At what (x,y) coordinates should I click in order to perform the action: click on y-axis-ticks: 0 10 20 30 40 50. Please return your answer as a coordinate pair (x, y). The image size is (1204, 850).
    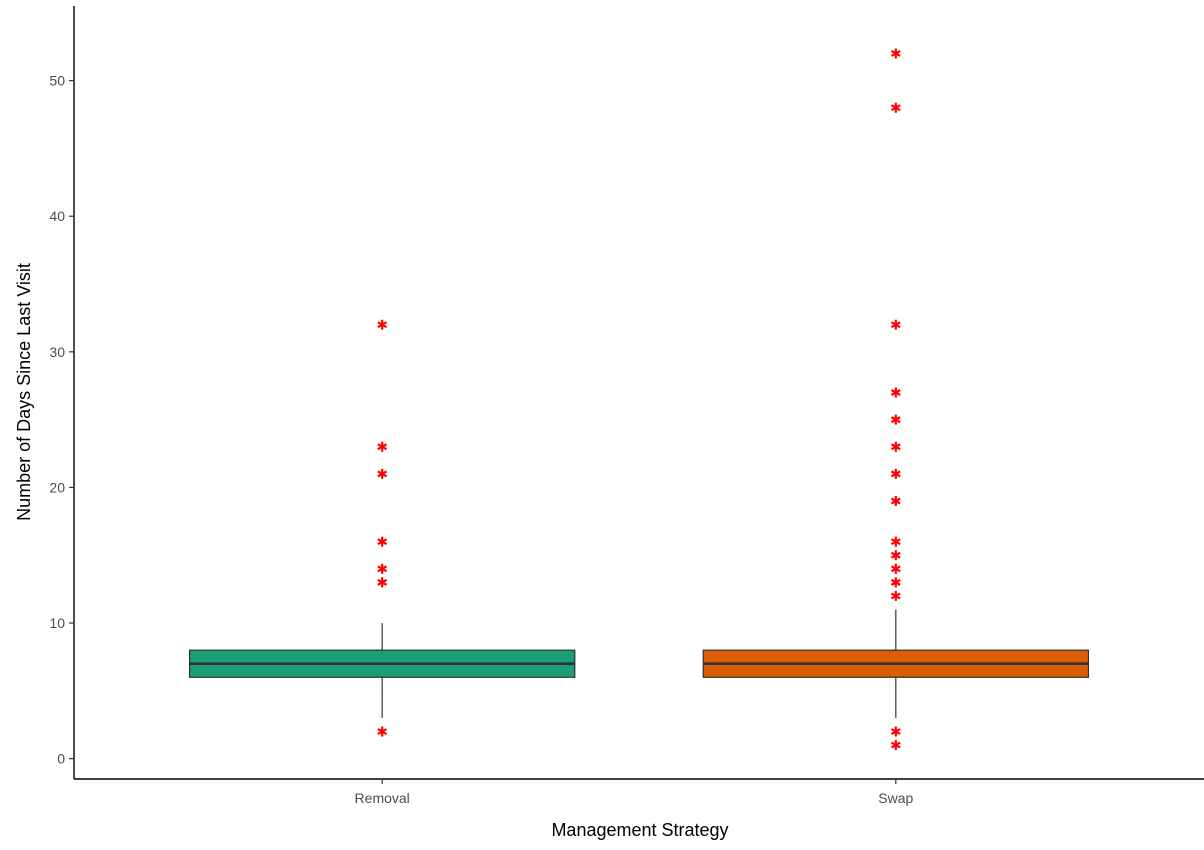
    Looking at the image, I should click on (61, 420).